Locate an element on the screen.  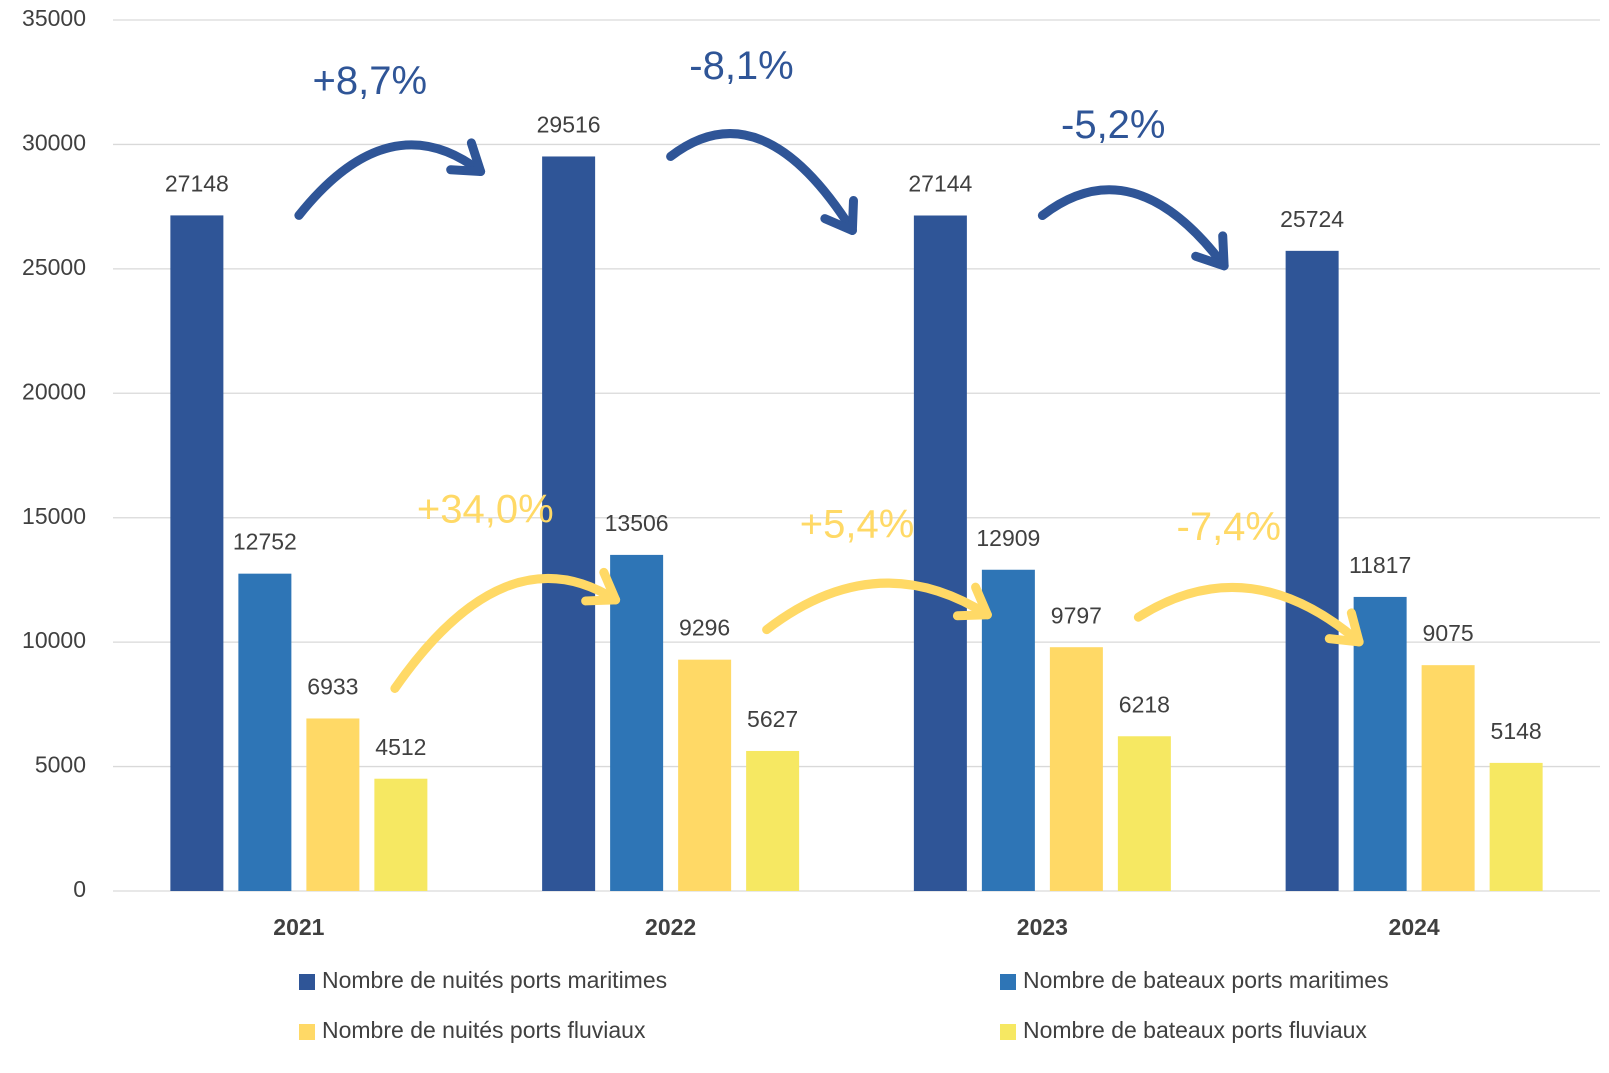
y-tick-label: 0 is located at coordinates (79, 889).